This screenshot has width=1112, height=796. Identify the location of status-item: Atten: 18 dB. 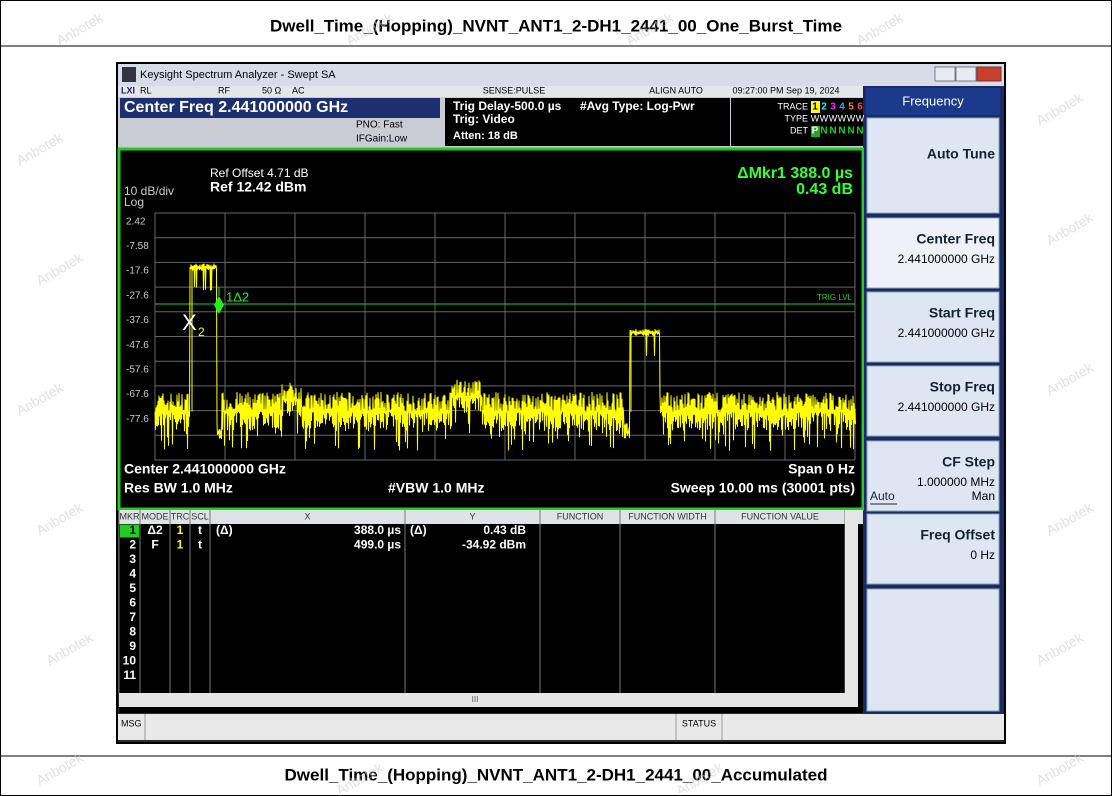
(485, 136).